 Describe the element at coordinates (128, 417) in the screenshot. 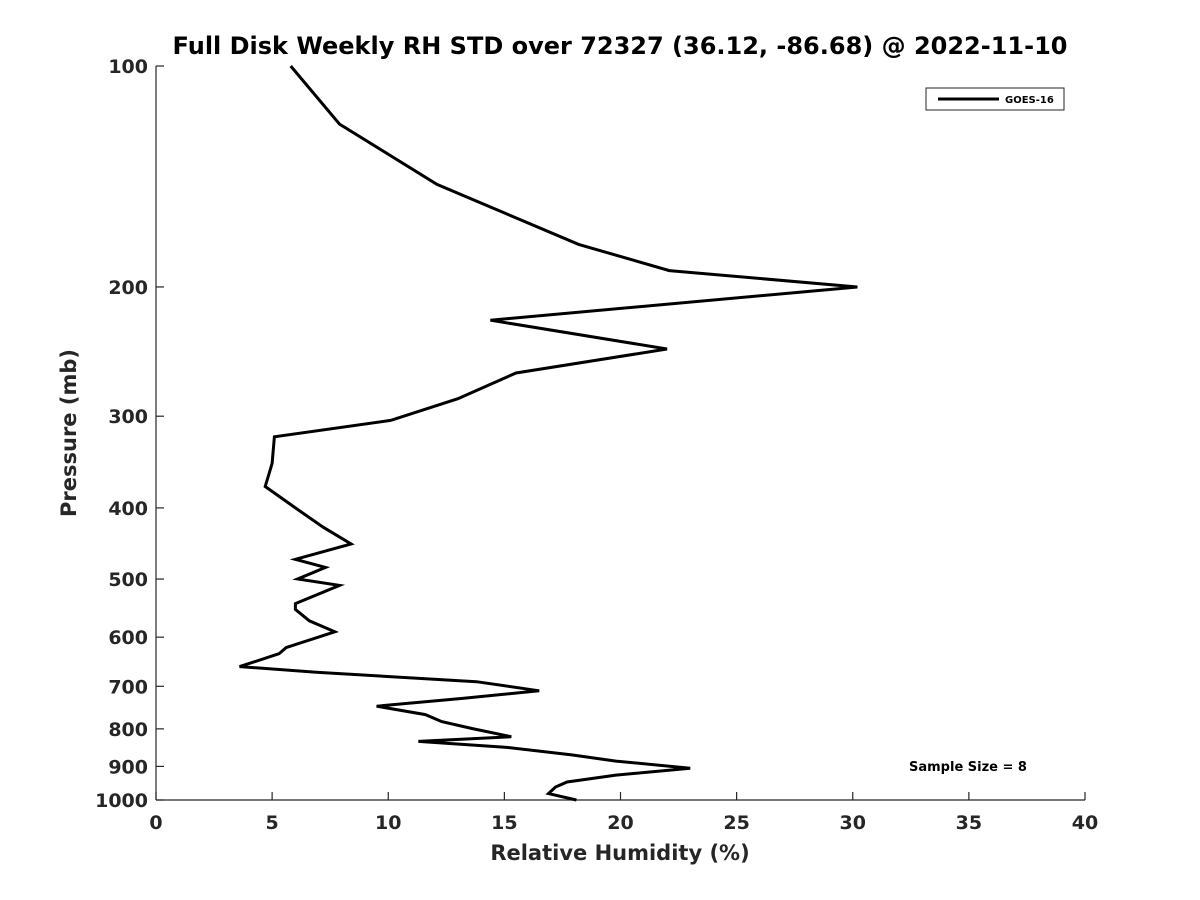

I see `y-tick-label: 300` at that location.